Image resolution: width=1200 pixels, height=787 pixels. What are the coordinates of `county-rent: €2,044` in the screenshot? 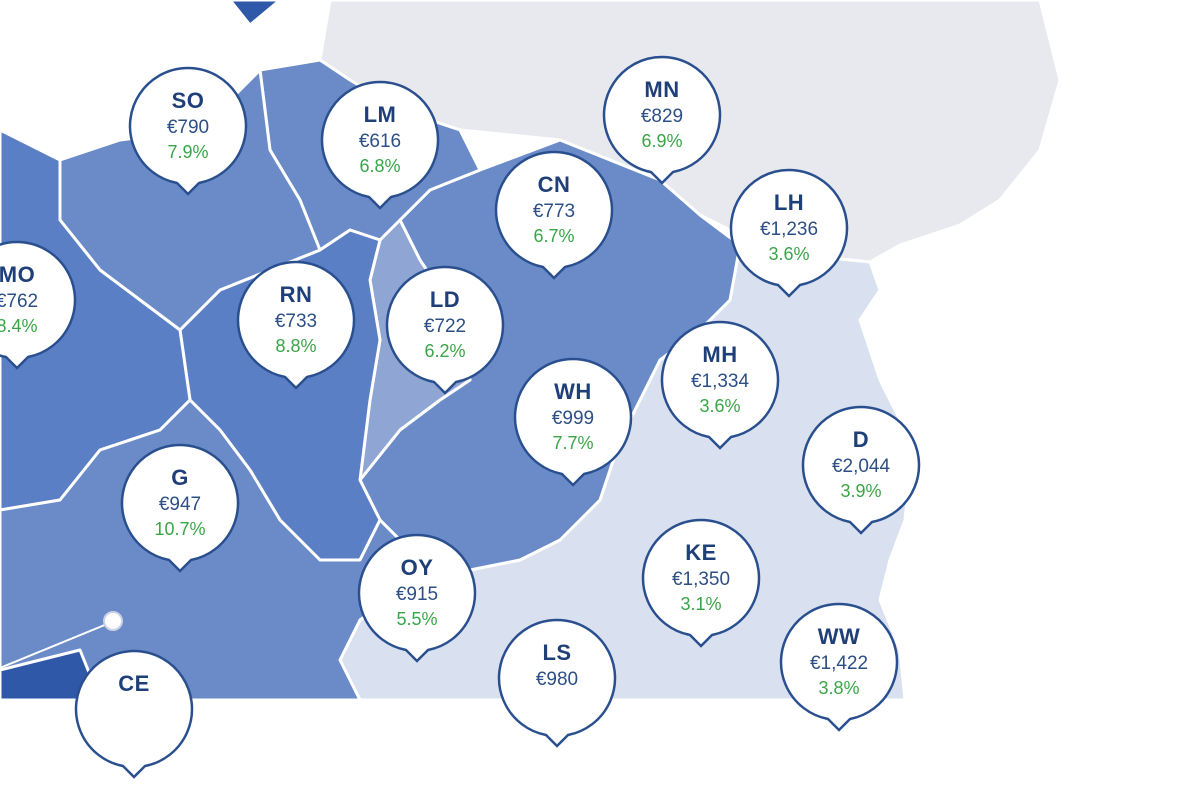 It's located at (861, 466).